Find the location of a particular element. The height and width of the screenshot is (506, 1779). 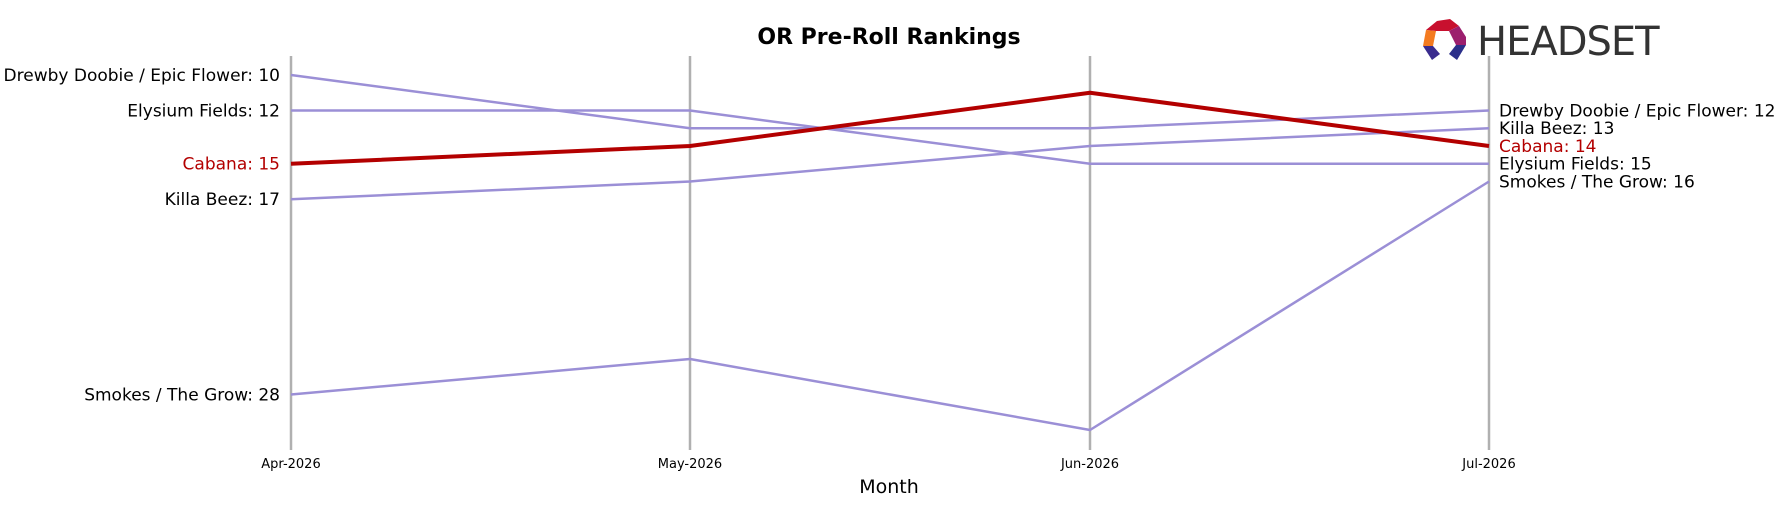

end-label-cabana: Cabana: 14 is located at coordinates (1547, 147).